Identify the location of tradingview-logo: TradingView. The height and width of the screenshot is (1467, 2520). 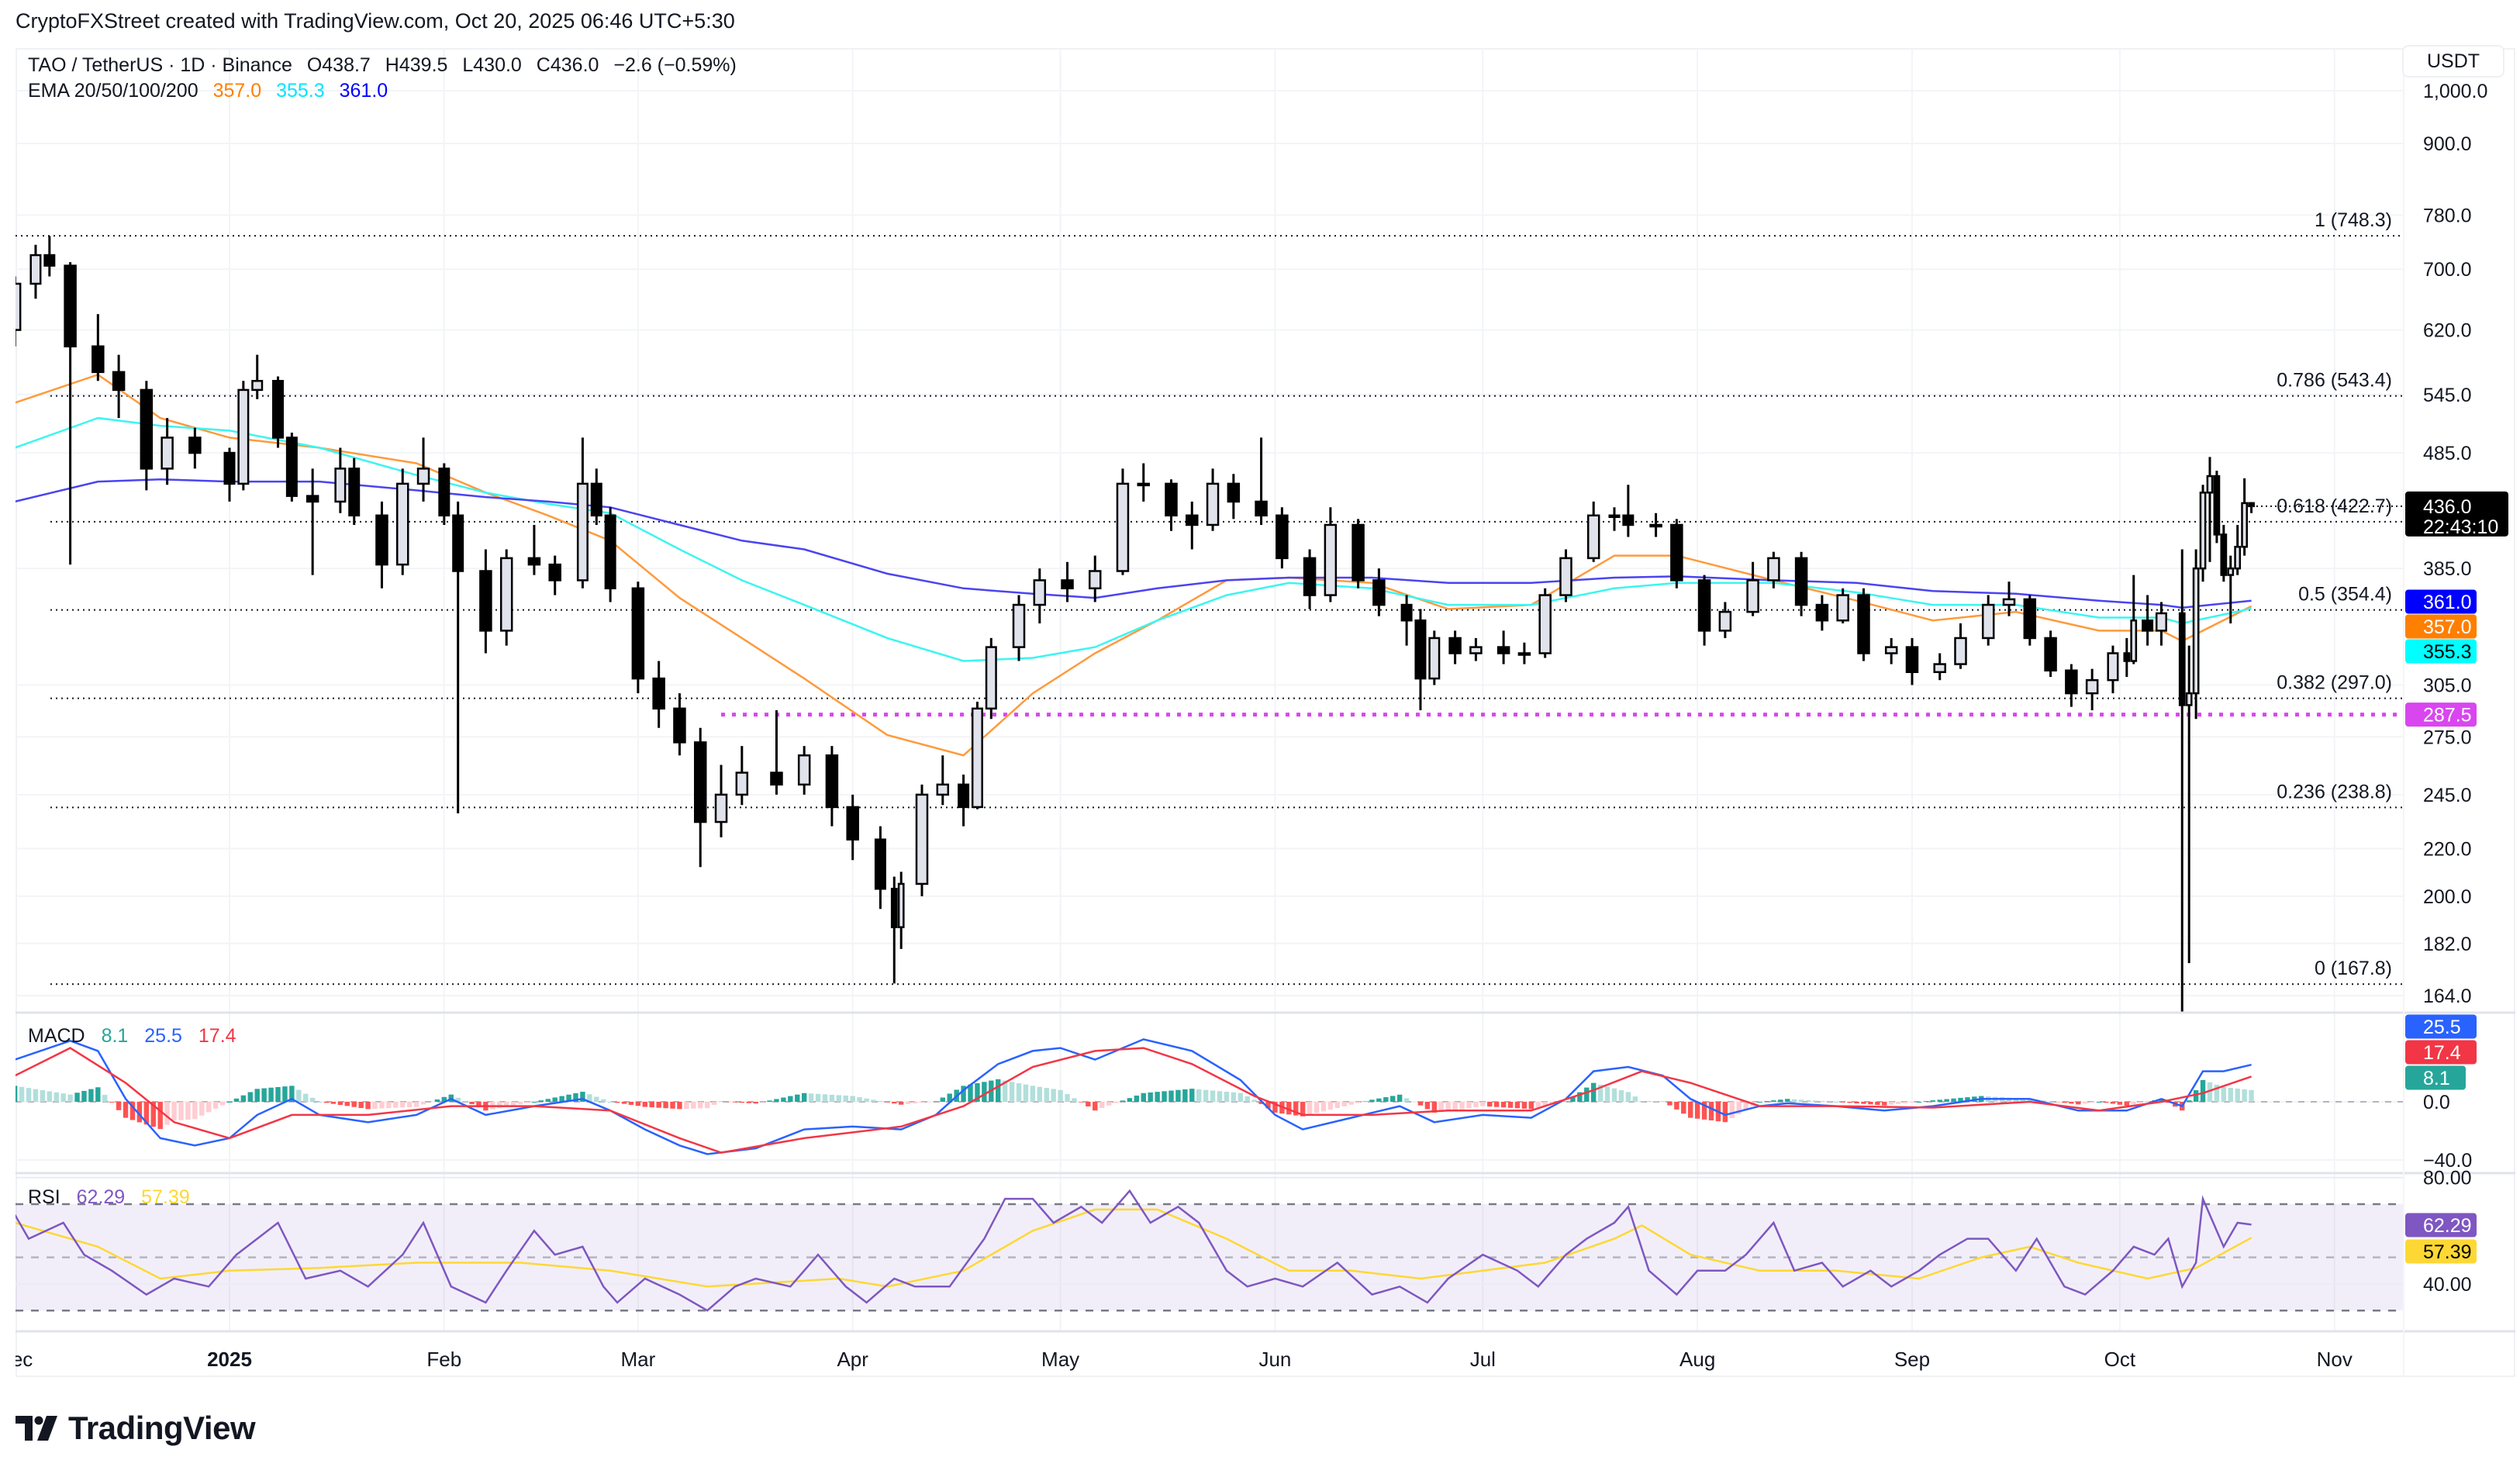
(136, 1428).